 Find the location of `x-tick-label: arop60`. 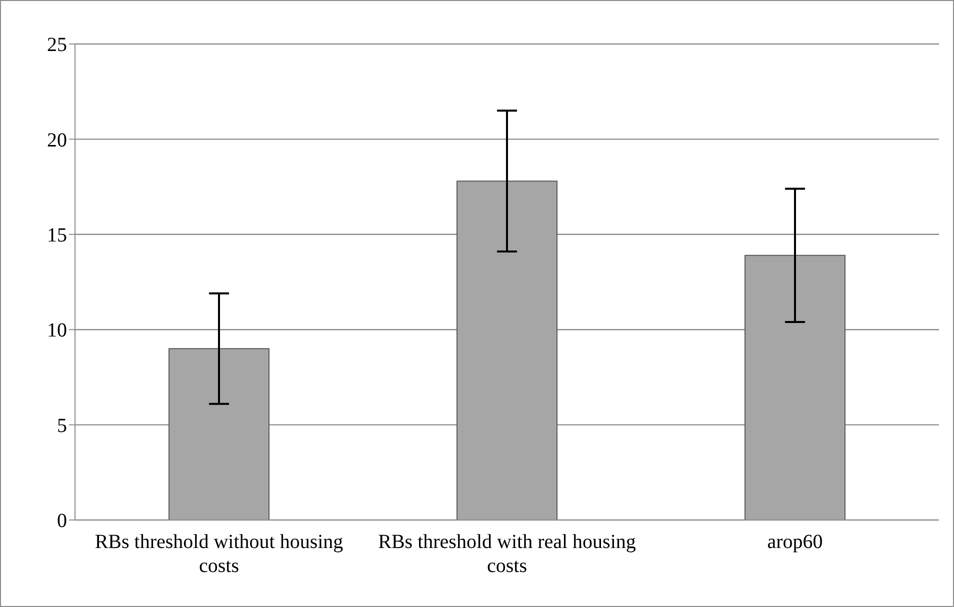

x-tick-label: arop60 is located at coordinates (795, 542).